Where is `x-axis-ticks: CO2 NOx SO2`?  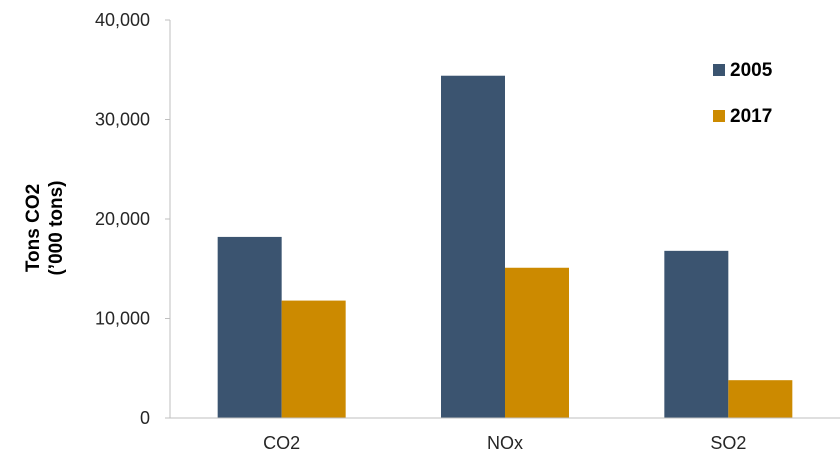
x-axis-ticks: CO2 NOx SO2 is located at coordinates (504, 443).